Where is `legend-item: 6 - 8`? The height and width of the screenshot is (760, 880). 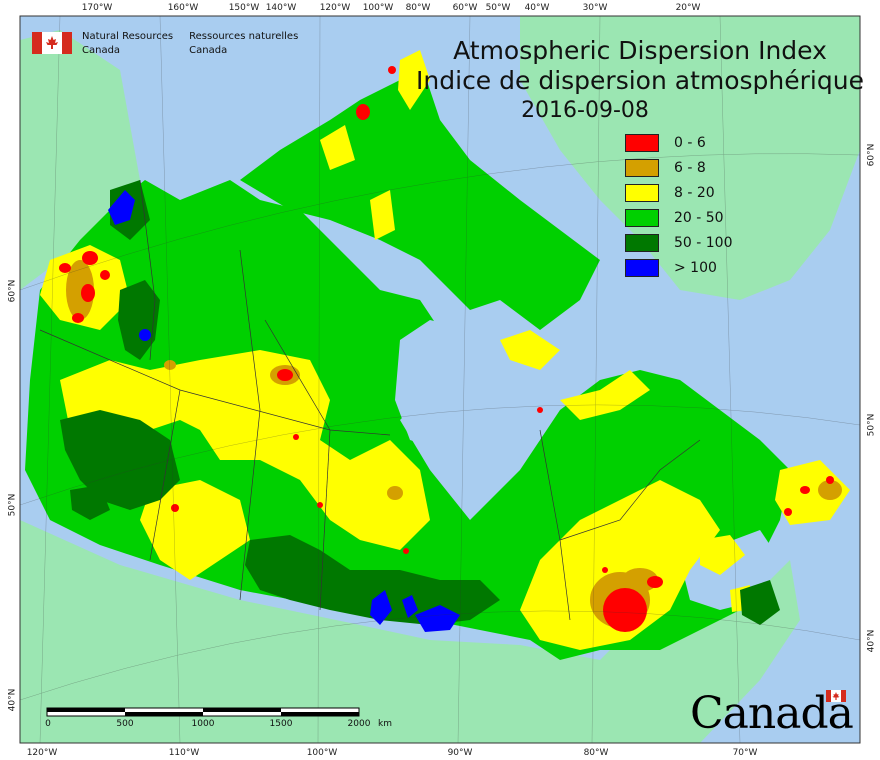
legend-item: 6 - 8 is located at coordinates (679, 167).